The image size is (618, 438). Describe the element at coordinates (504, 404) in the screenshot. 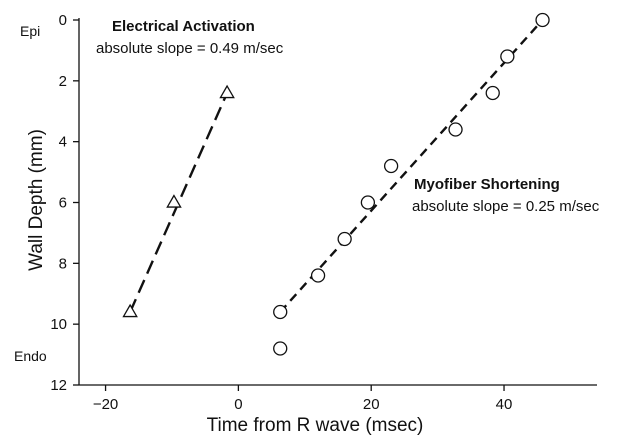

I see `x-tick-label: 40` at that location.